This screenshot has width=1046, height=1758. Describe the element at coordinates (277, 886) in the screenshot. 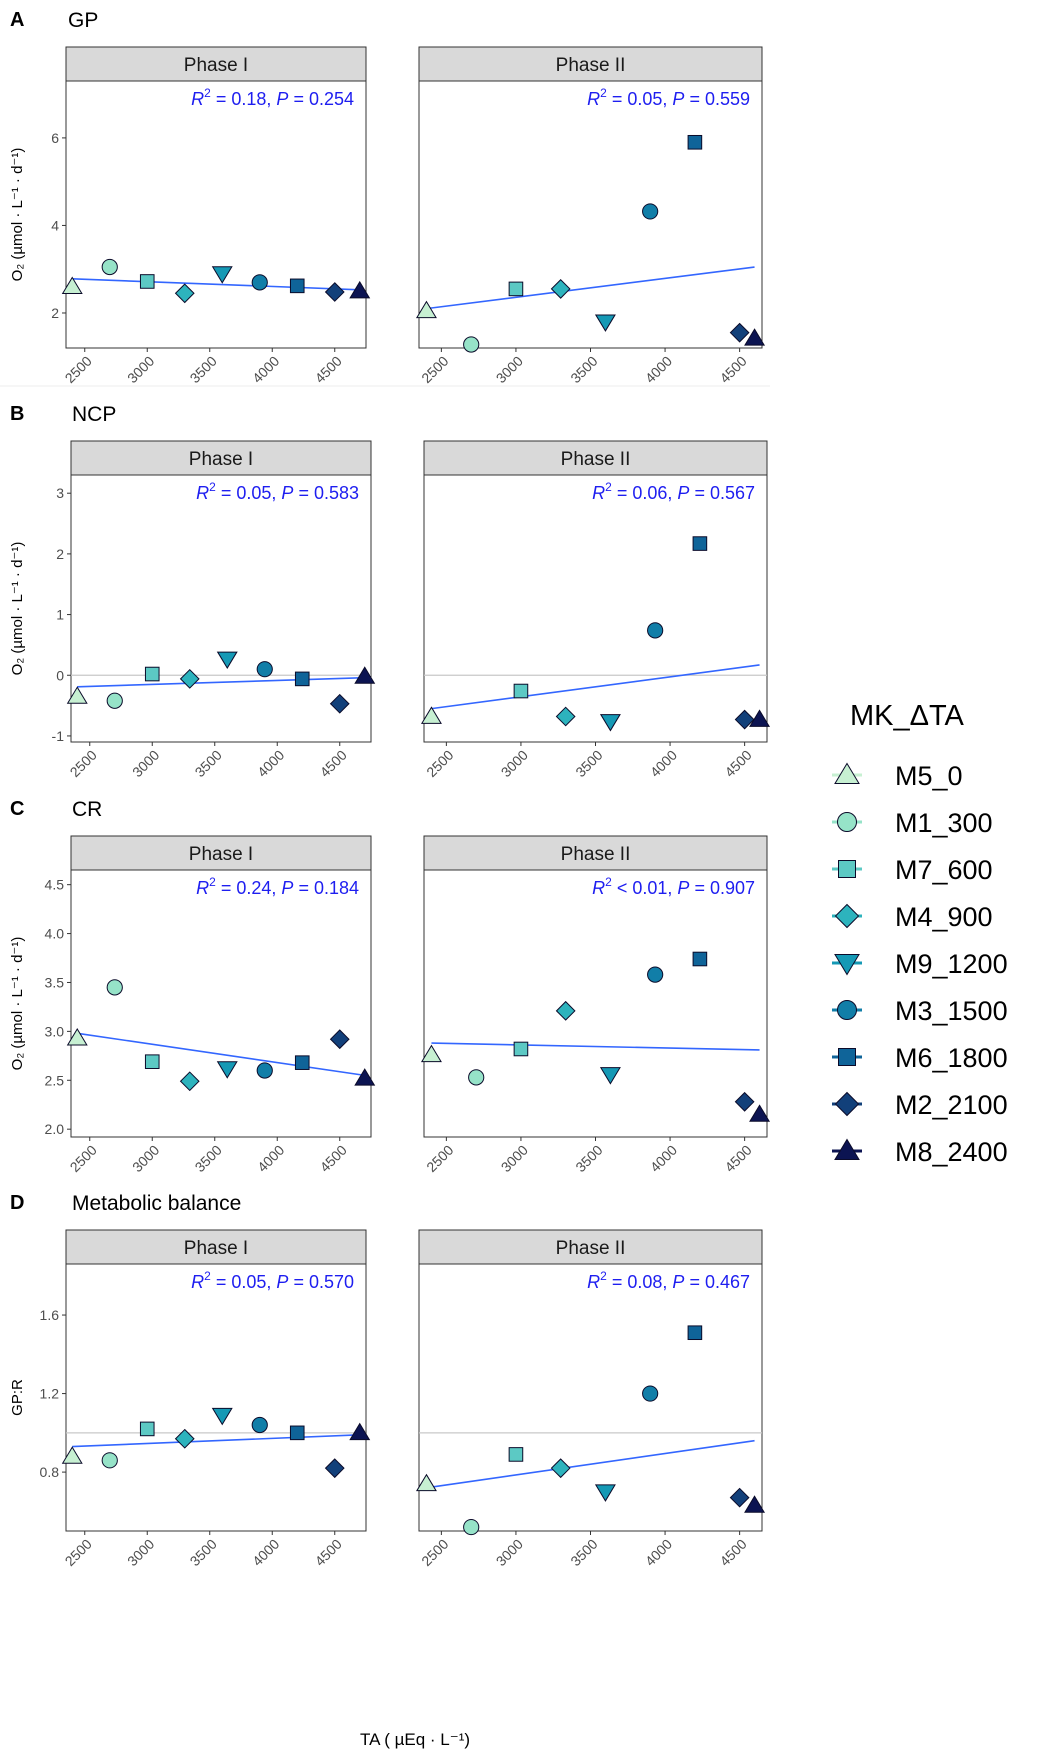

I see `stat-annotation: R2 = 0.24, P = 0.184` at that location.